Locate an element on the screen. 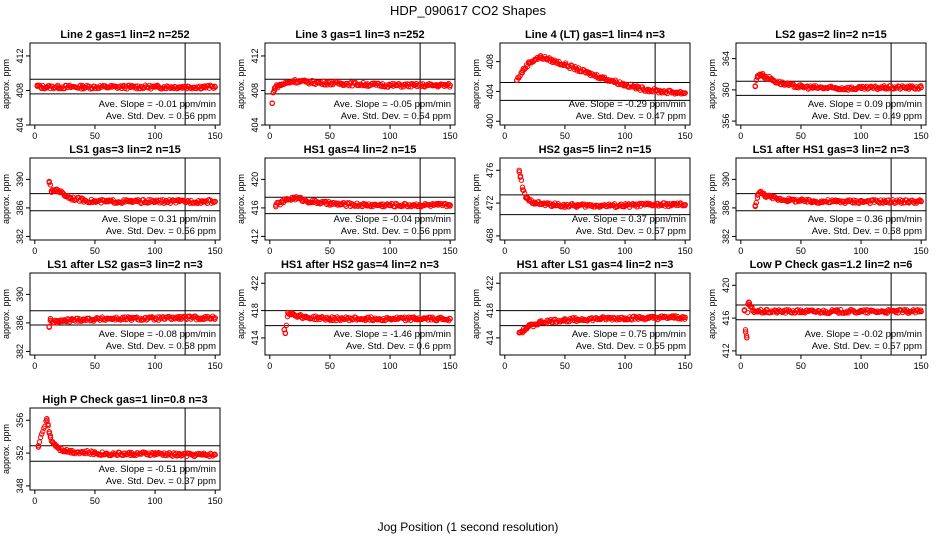 Image resolution: width=936 pixels, height=540 pixels. y-tick-label: 420 is located at coordinates (726, 285).